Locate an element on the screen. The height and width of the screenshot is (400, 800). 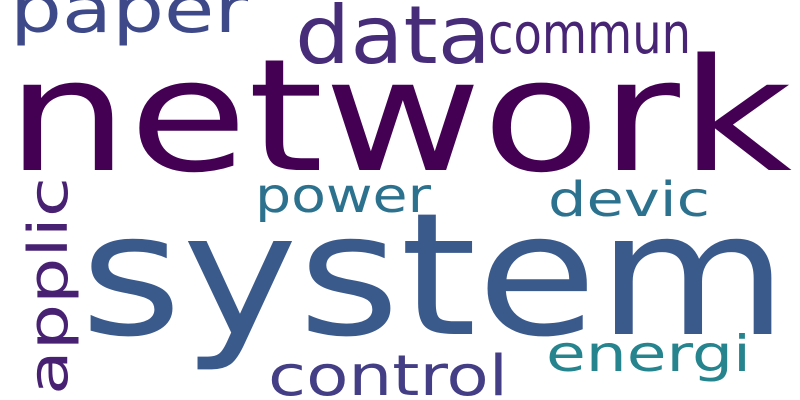
word-paper: paper is located at coordinates (129, 24).